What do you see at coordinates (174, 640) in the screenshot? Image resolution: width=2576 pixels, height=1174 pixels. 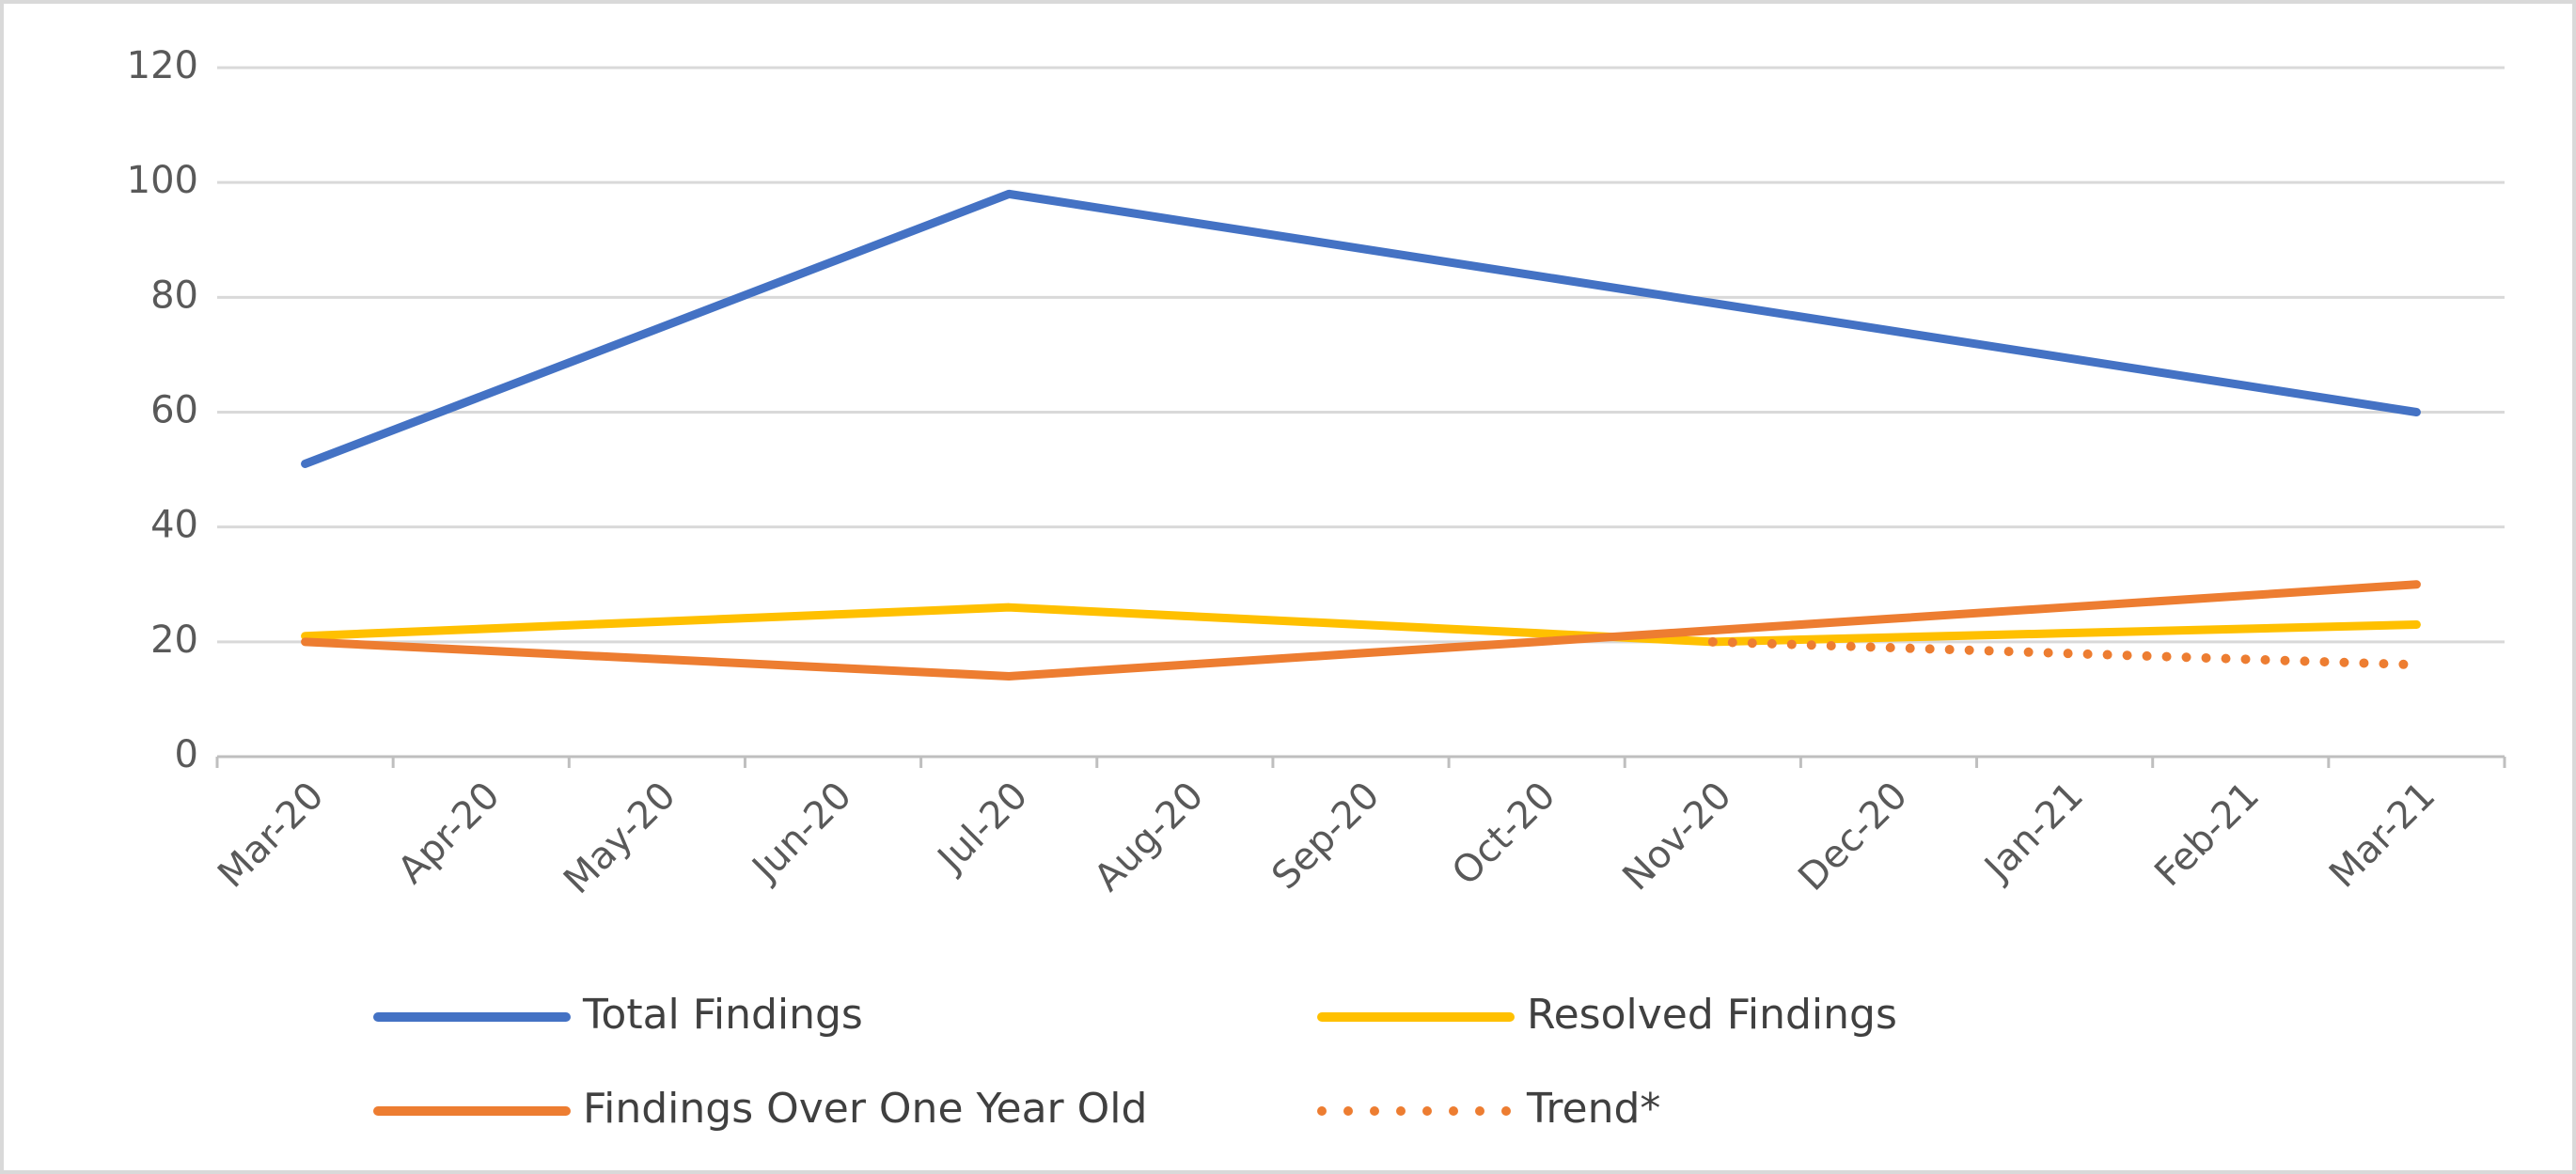 I see `y-tick-label: 20` at bounding box center [174, 640].